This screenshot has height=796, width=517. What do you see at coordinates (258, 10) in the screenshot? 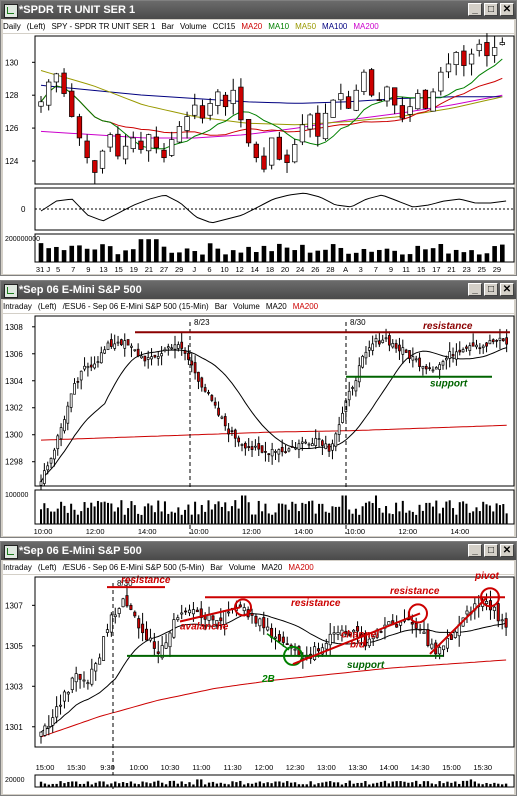
I see `window-titlebar: *SPDR TR UNIT SER 1 _ □ ✕` at bounding box center [258, 10].